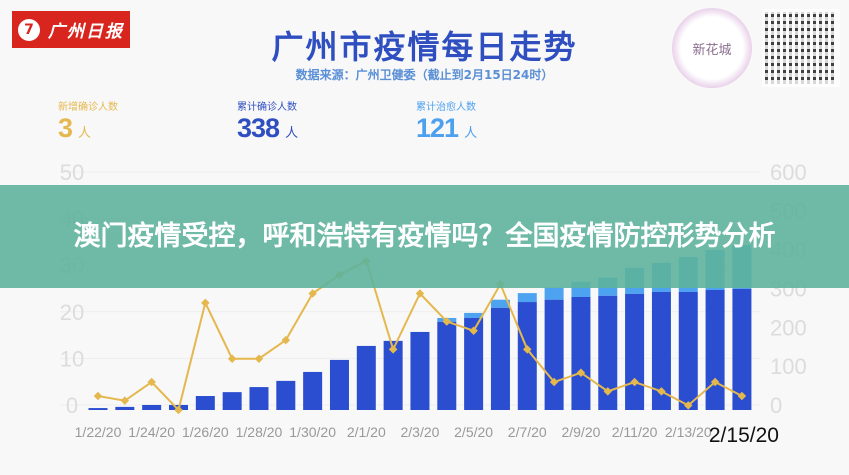 This screenshot has width=849, height=475. What do you see at coordinates (527, 432) in the screenshot?
I see `x-axis-tick: 2/7/20` at bounding box center [527, 432].